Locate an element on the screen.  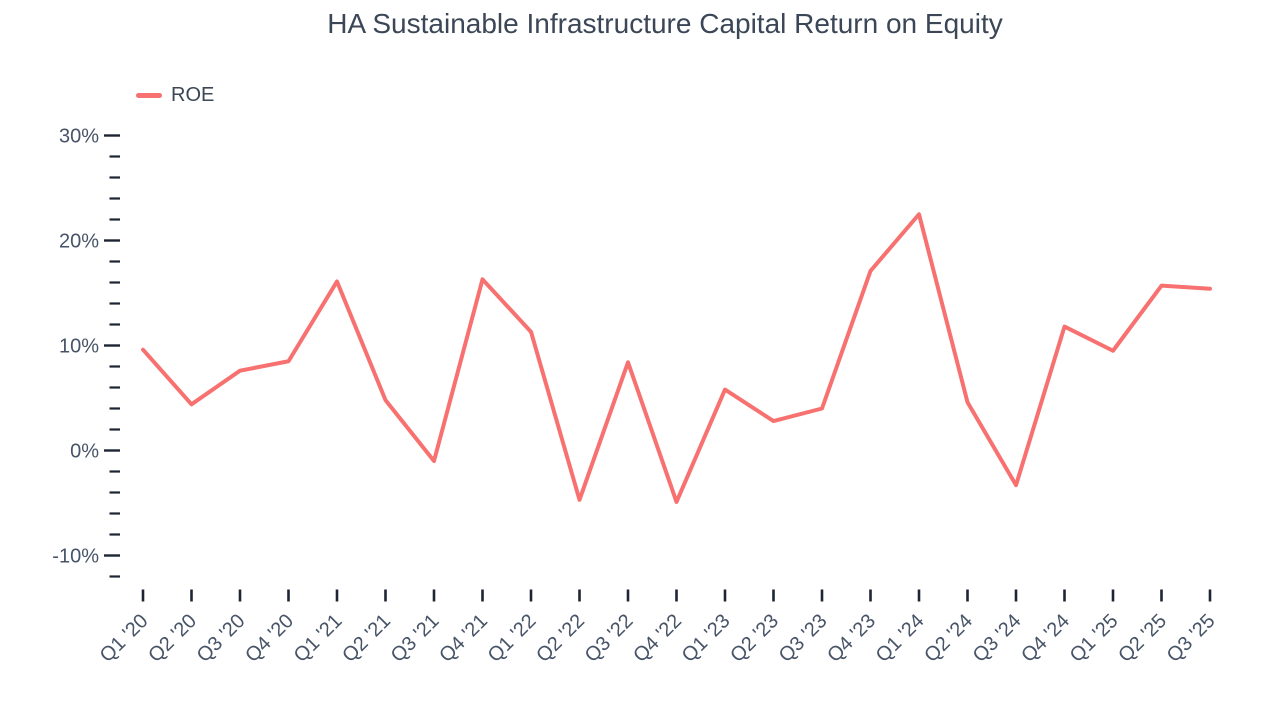
x-axis-label: Q2 '25 is located at coordinates (1142, 638).